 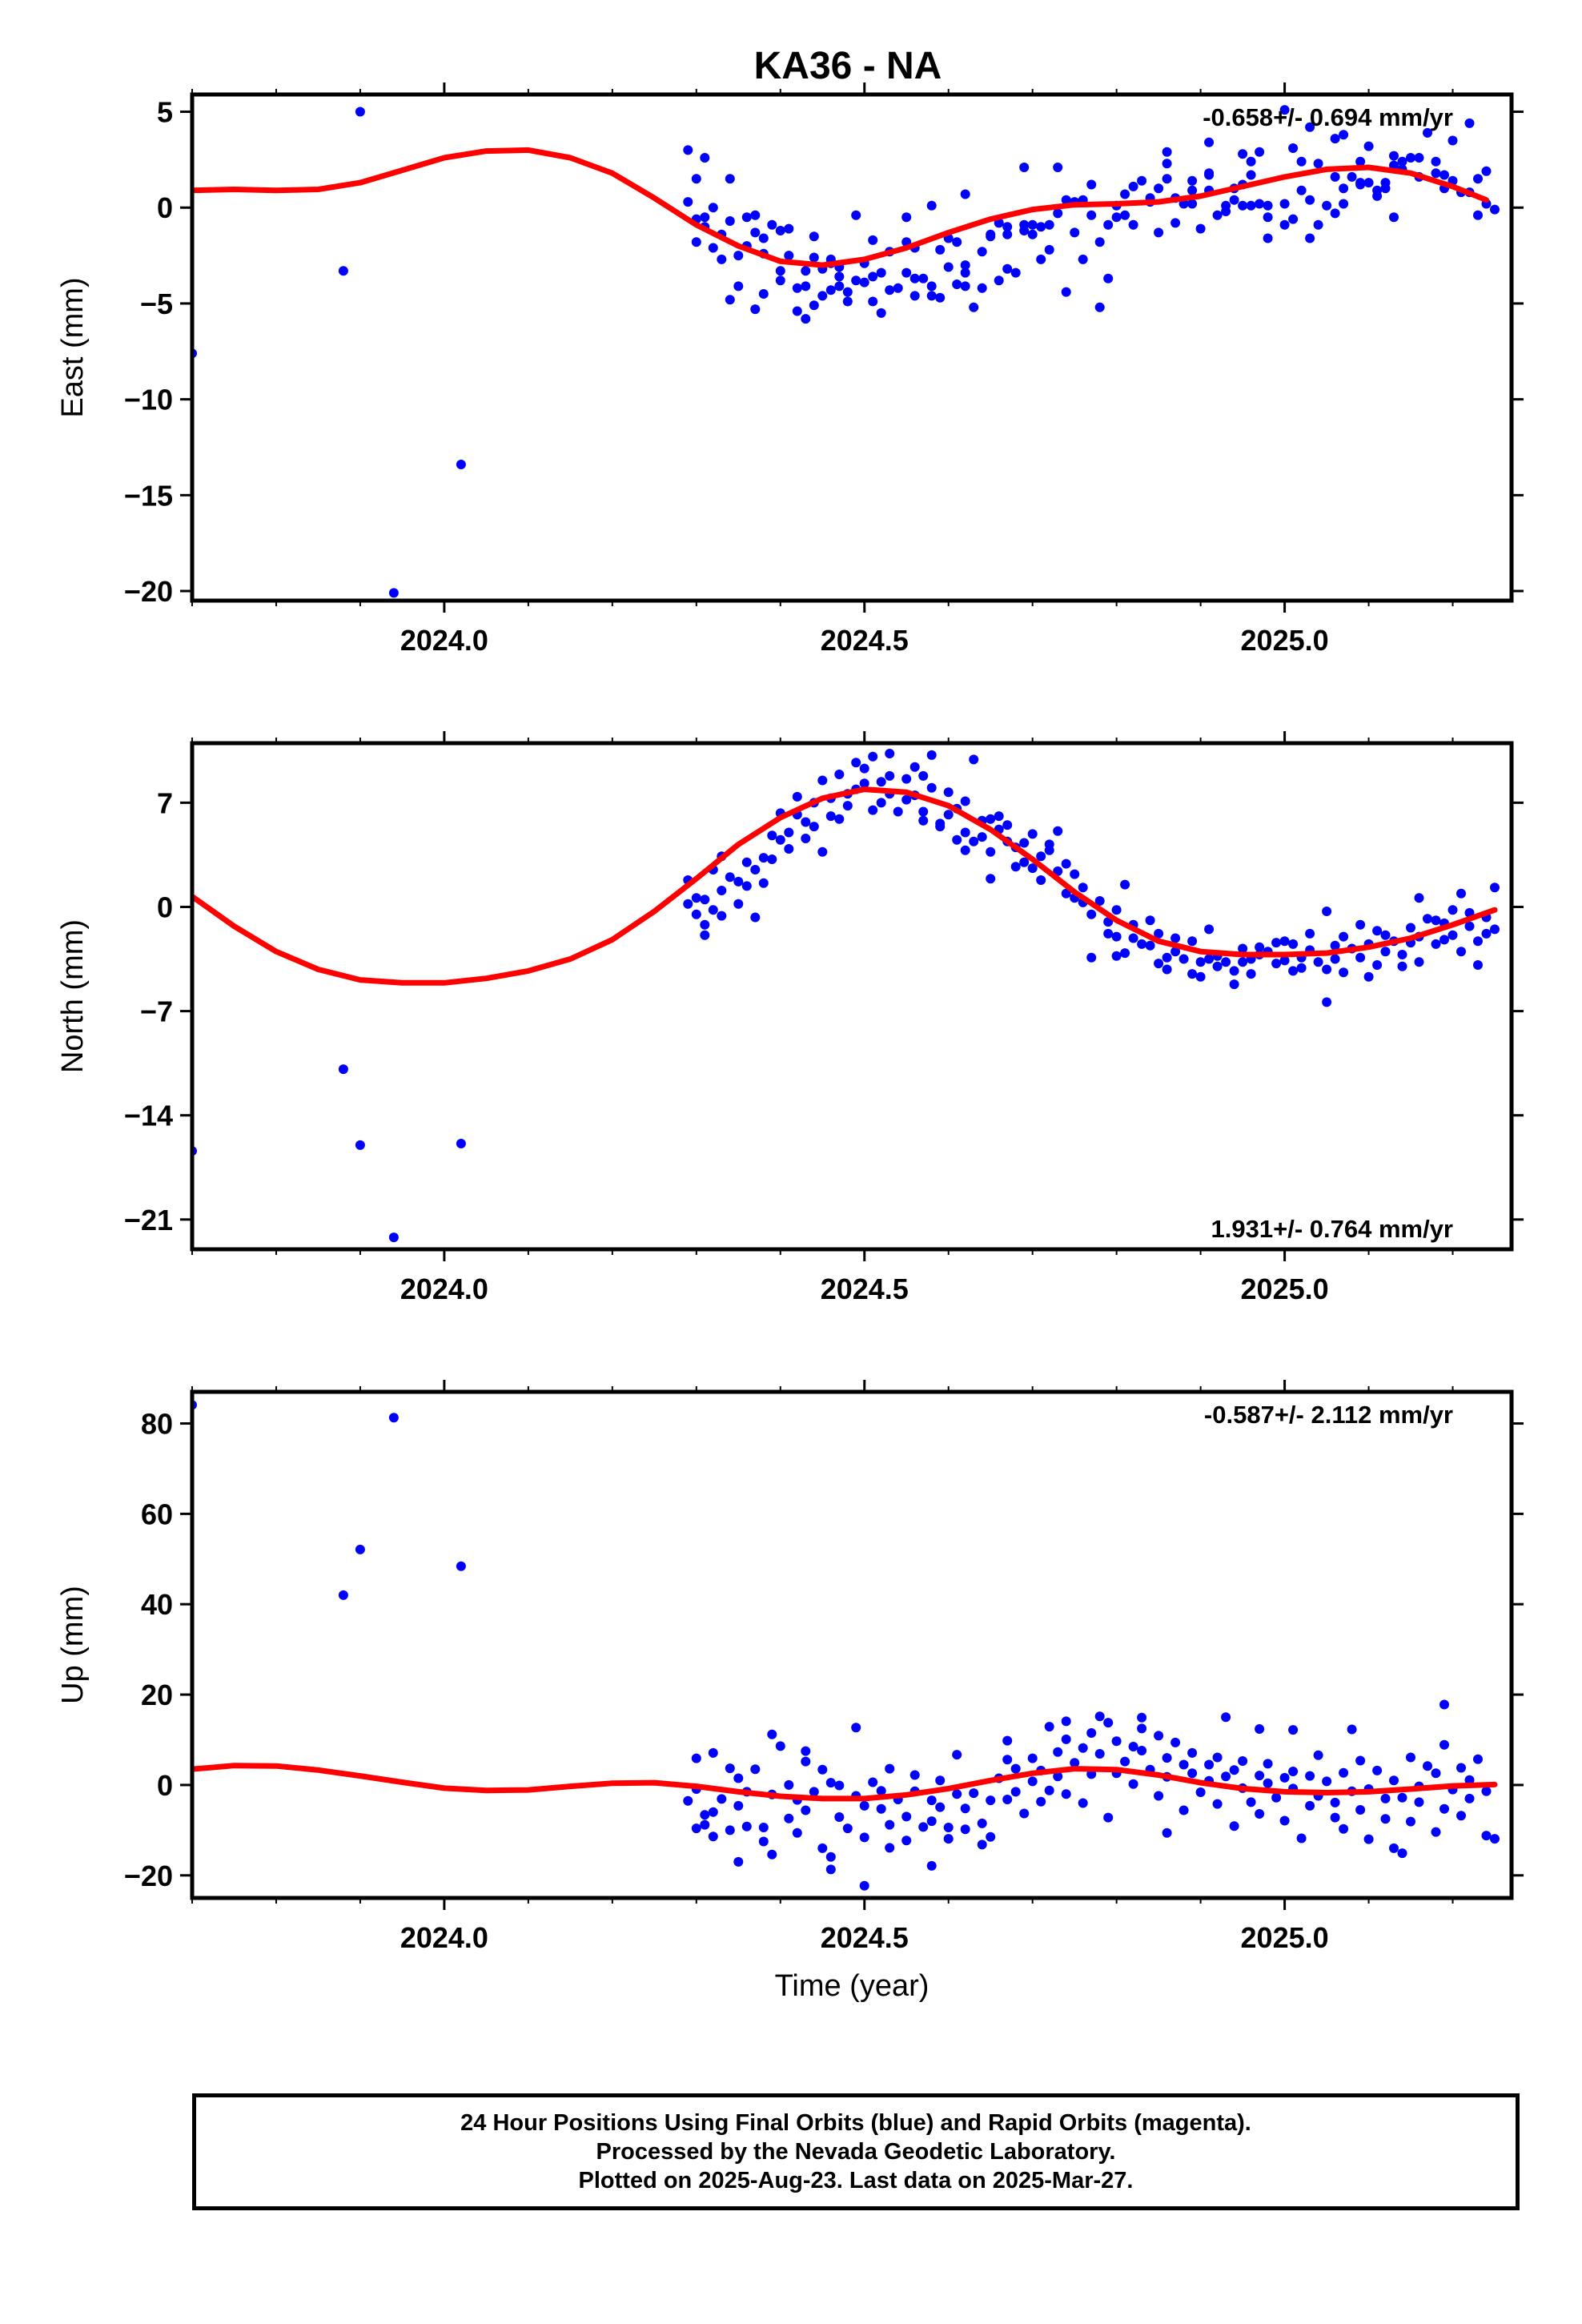 I want to click on x-tick-label: 2024.5, so click(x=865, y=1938).